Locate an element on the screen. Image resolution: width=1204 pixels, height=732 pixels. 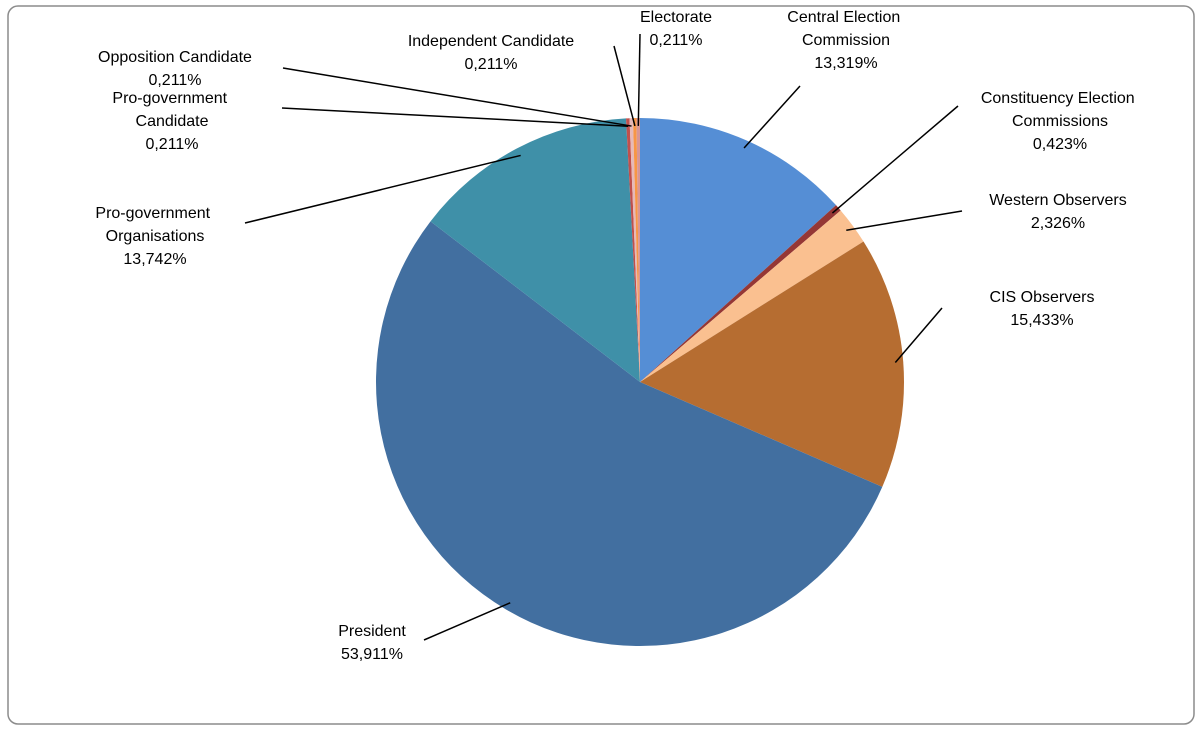
value-label: 13,742% is located at coordinates (154, 259).